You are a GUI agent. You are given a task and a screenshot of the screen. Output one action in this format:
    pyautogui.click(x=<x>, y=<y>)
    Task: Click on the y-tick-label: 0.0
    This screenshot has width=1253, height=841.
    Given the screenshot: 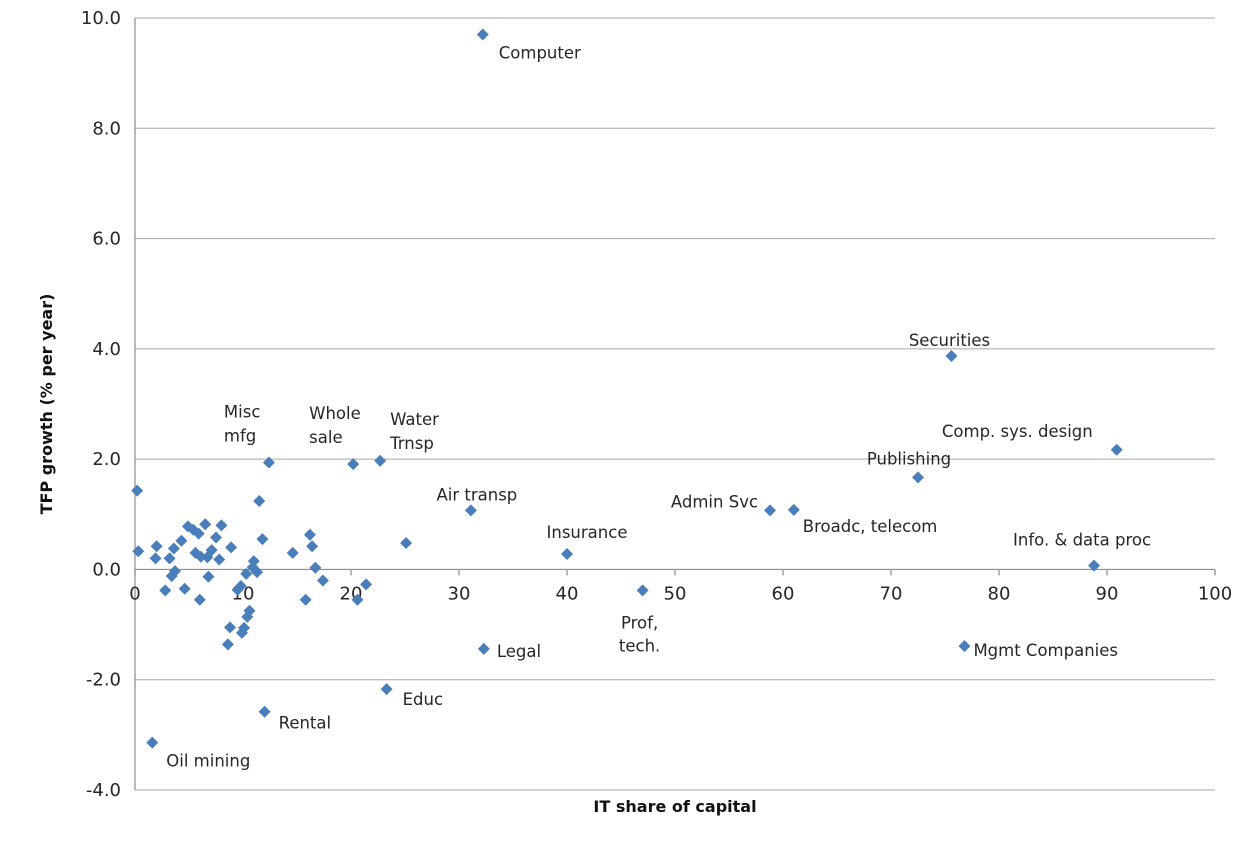 What is the action you would take?
    pyautogui.click(x=106, y=569)
    